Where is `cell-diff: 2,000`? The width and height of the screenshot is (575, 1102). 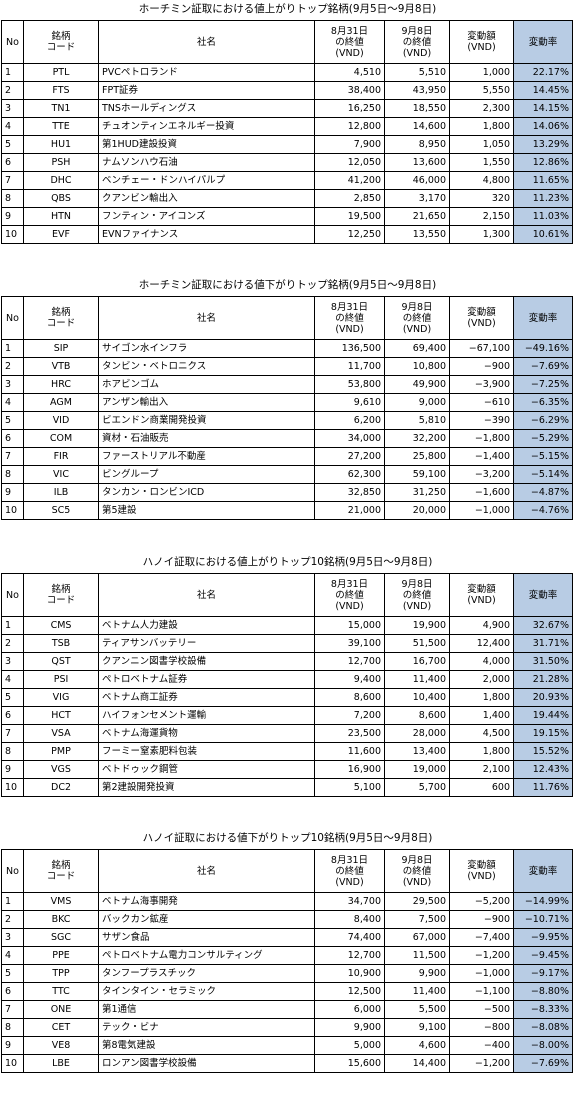 cell-diff: 2,000 is located at coordinates (481, 679).